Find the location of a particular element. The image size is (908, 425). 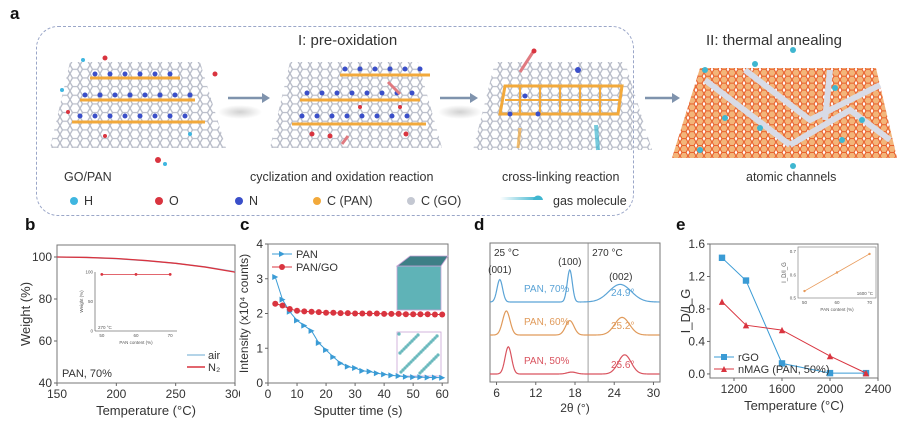

d-trace-label: PAN, 50% is located at coordinates (546, 361).